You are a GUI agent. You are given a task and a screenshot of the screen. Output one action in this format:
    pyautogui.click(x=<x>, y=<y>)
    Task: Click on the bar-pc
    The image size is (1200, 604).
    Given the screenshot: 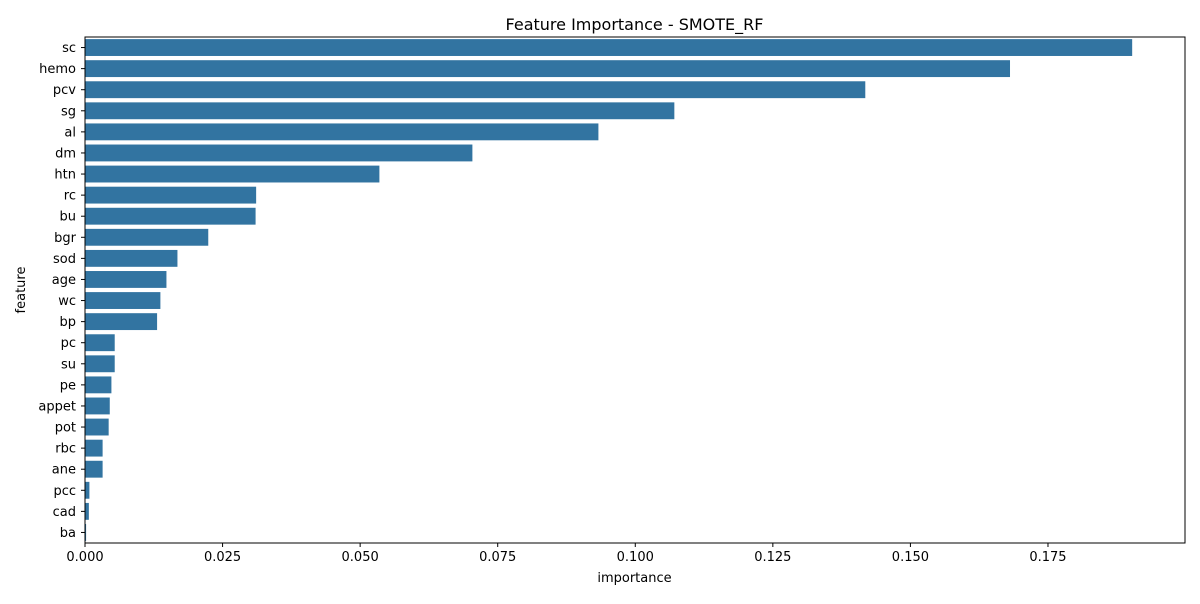 What is the action you would take?
    pyautogui.click(x=100, y=343)
    